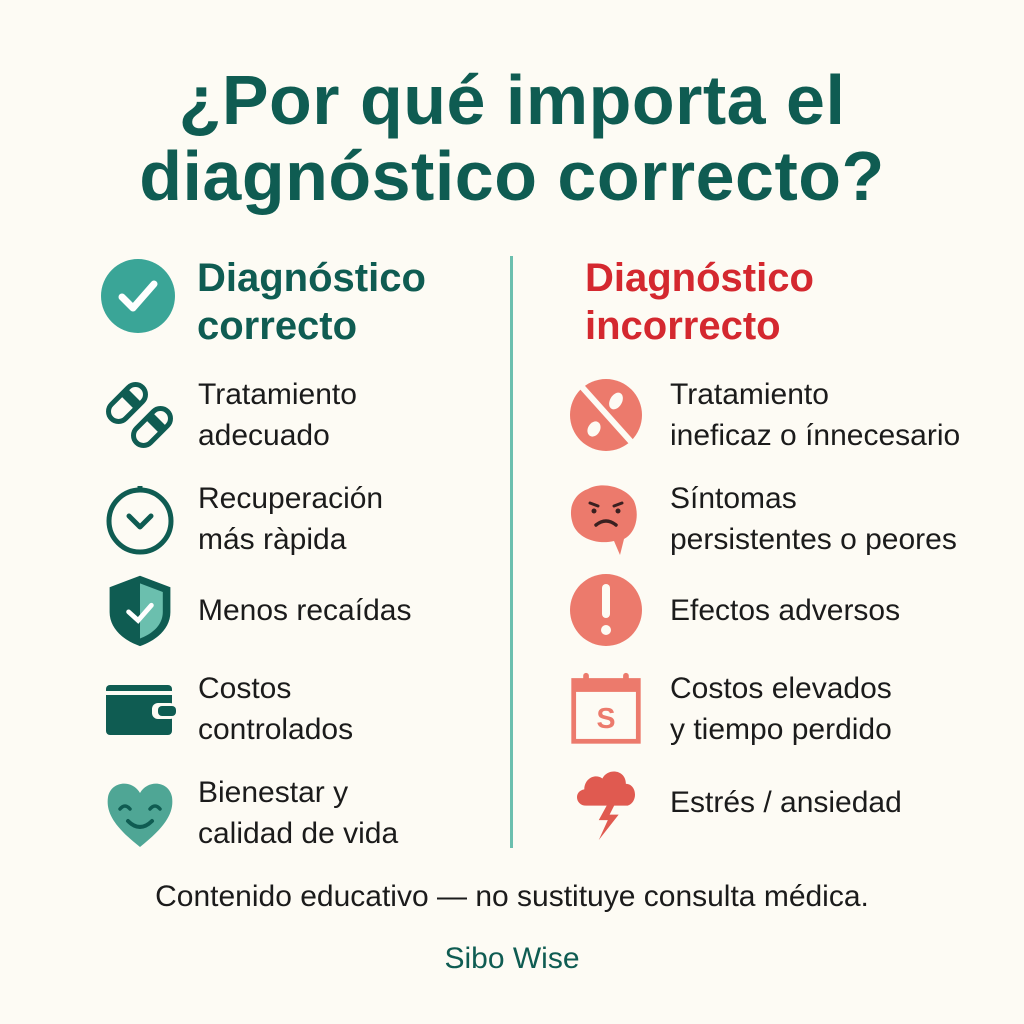 Image resolution: width=1024 pixels, height=1024 pixels. What do you see at coordinates (140, 520) in the screenshot?
I see `clock-icon` at bounding box center [140, 520].